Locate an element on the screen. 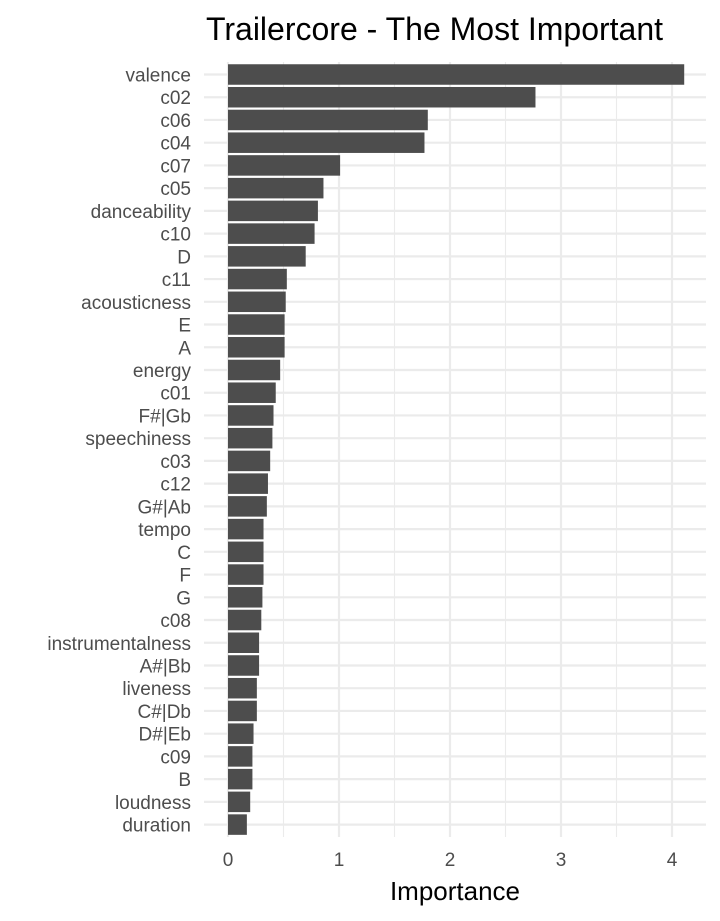 The height and width of the screenshot is (921, 720). category-label: D#|Eb is located at coordinates (165, 735).